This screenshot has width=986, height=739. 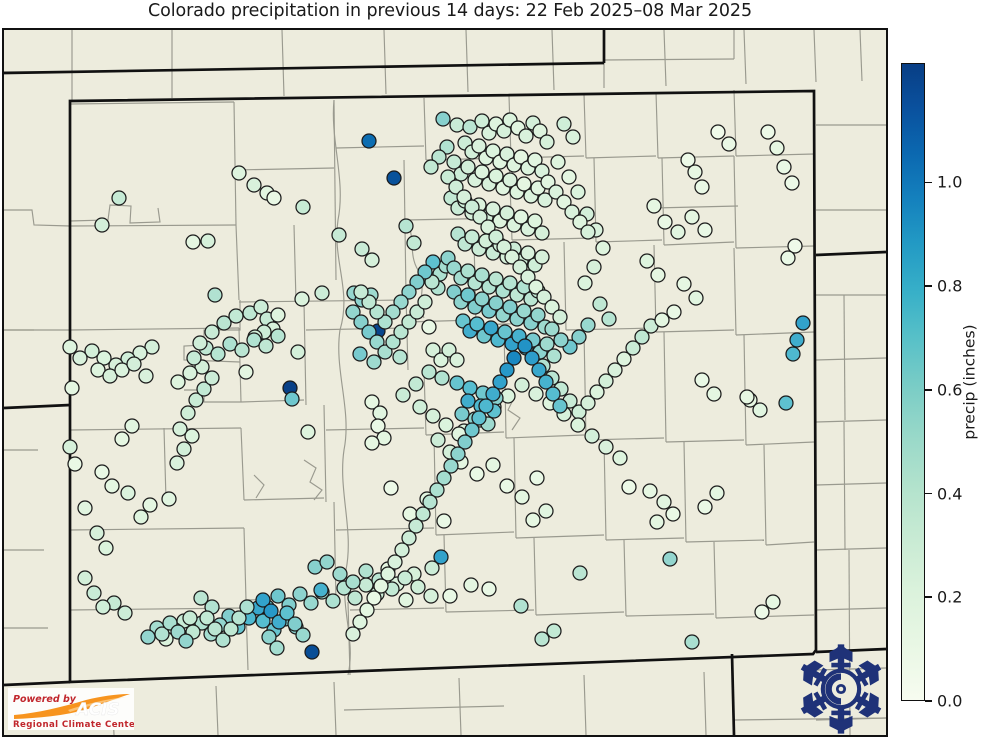 I want to click on acis-swoosh, so click(x=72, y=706).